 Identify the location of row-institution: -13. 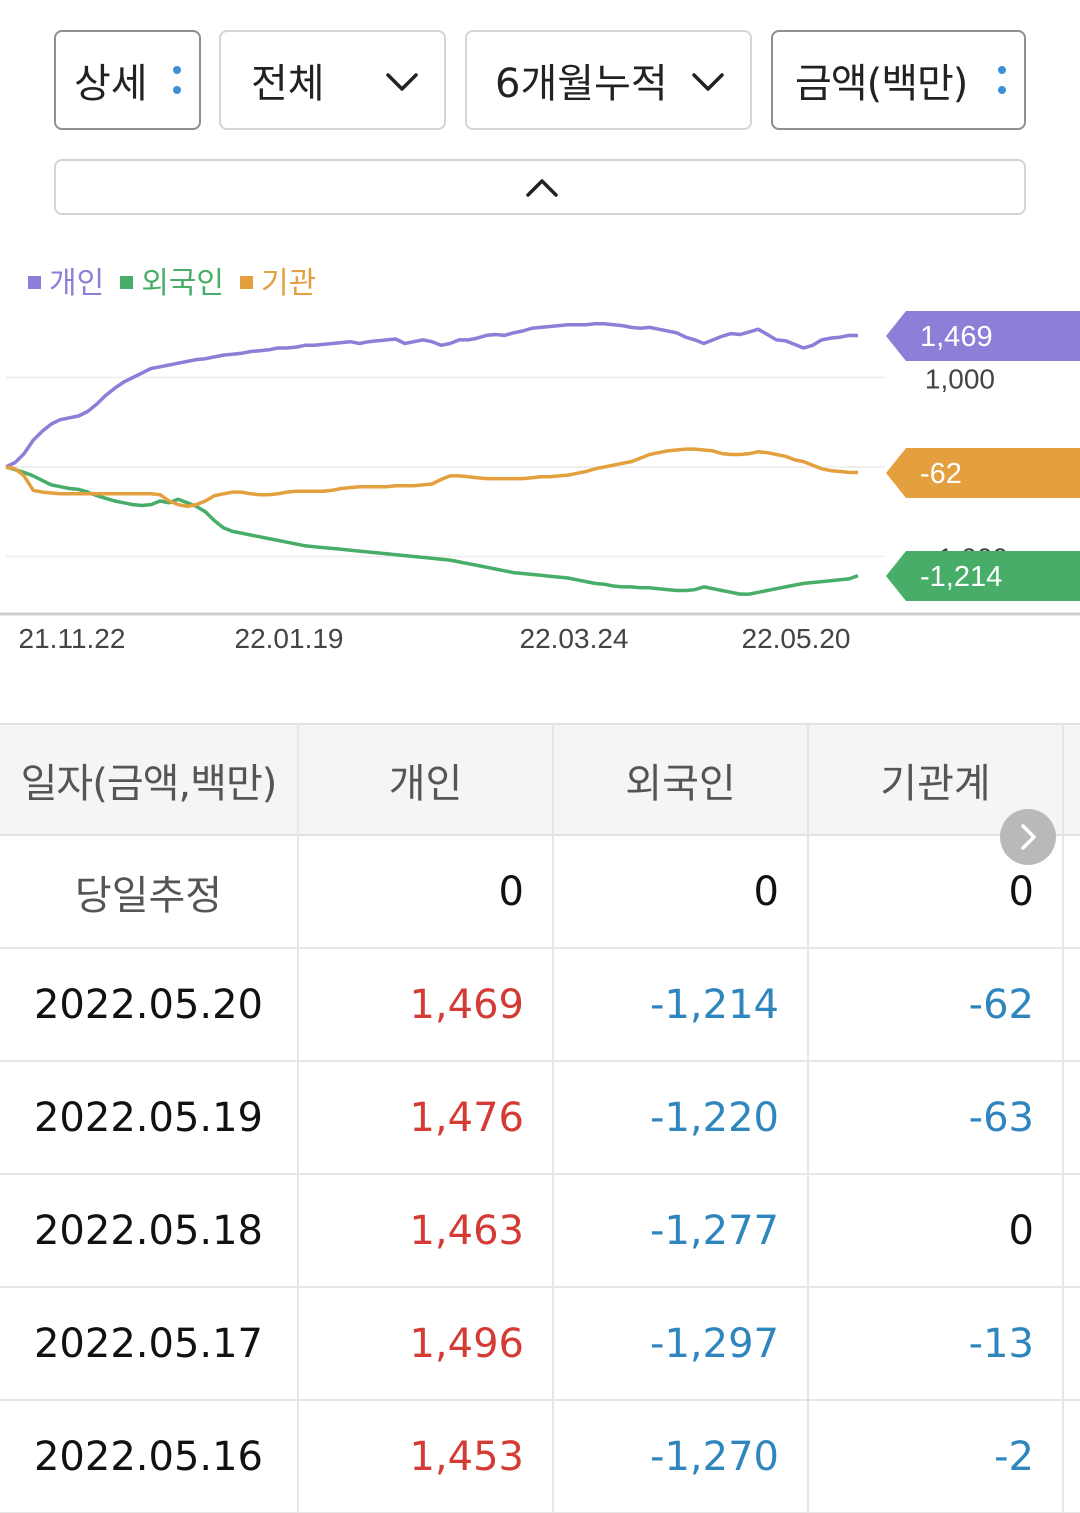
(1001, 1343).